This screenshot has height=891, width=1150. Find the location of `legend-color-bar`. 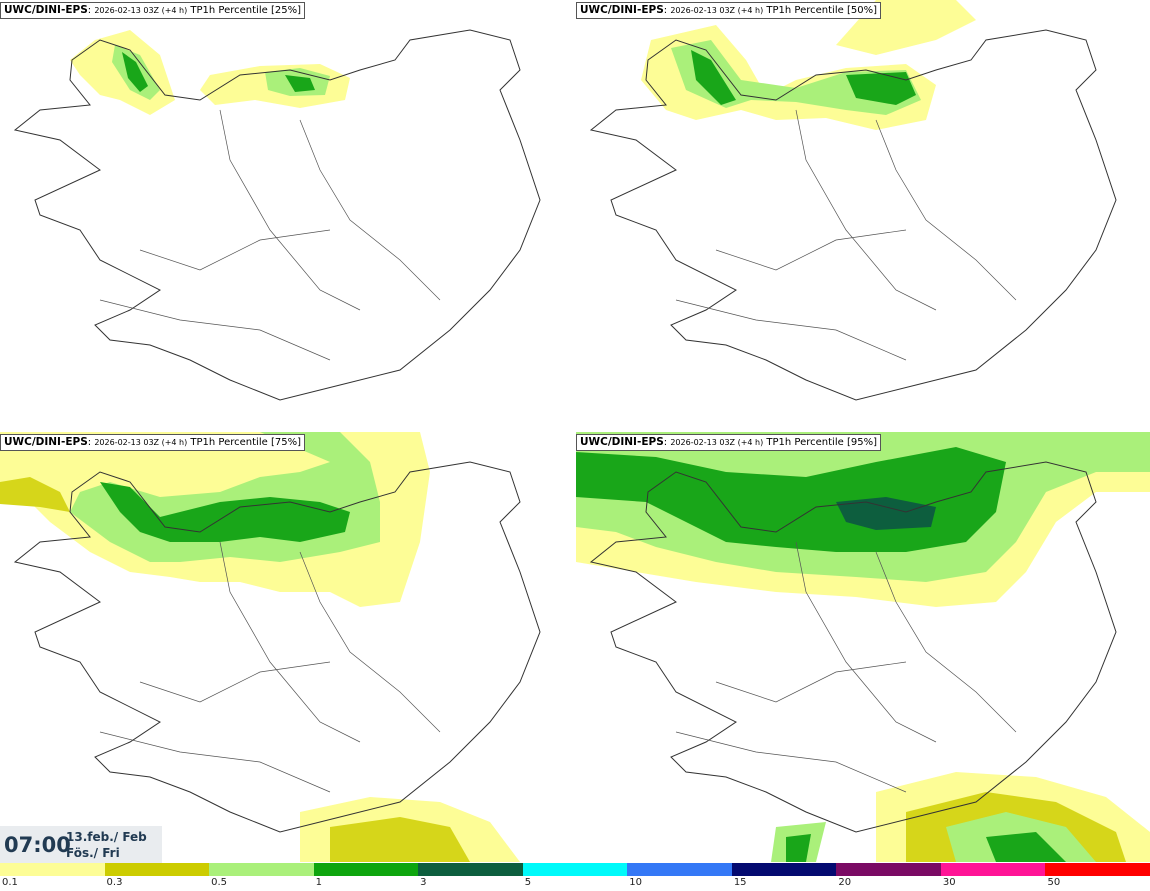

legend-color-bar is located at coordinates (575, 869).